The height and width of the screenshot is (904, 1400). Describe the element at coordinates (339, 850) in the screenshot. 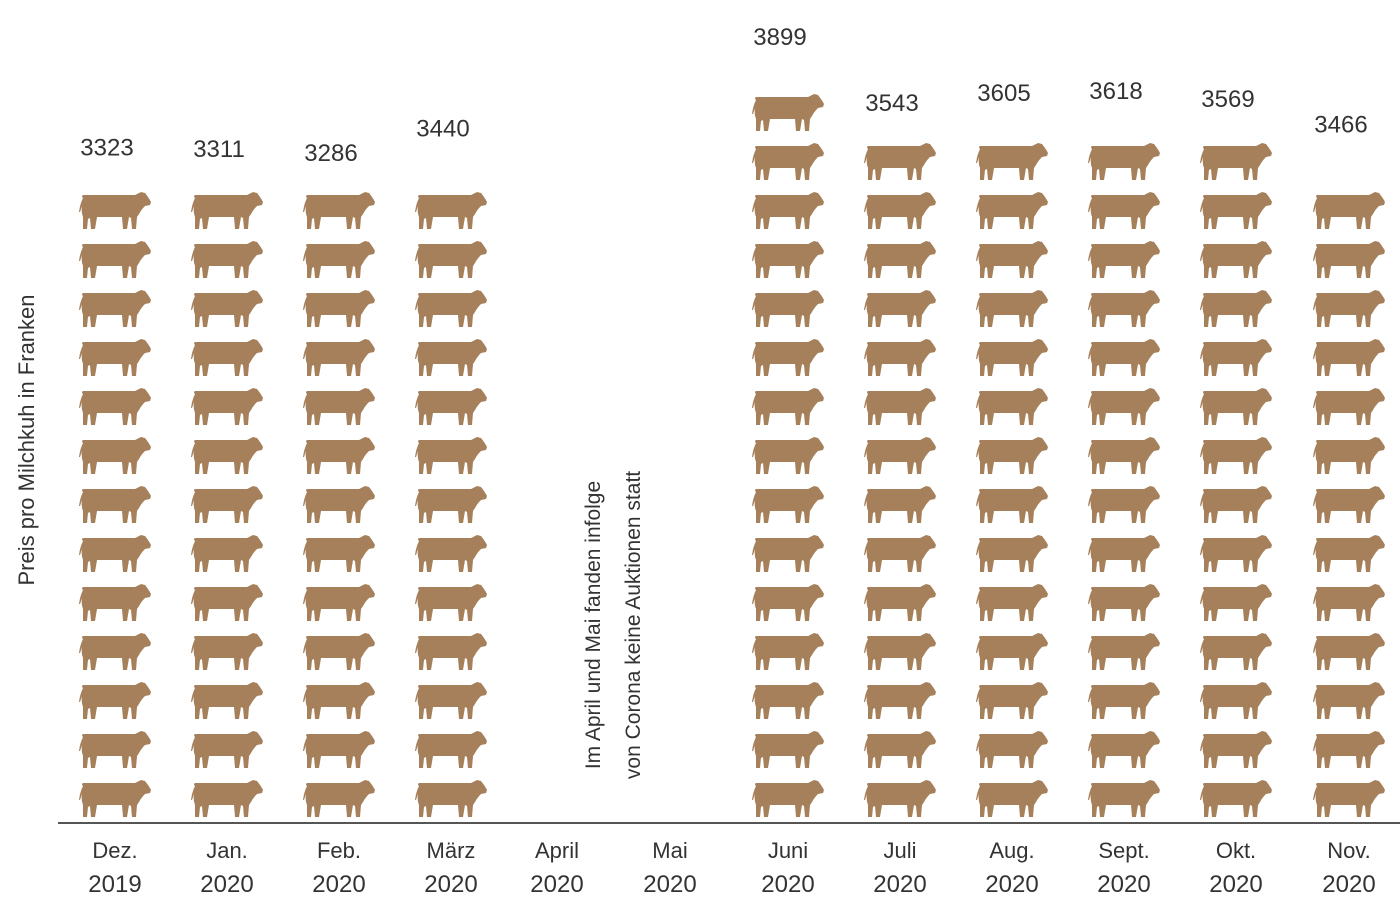

I see `x-tick-label: Feb.` at that location.